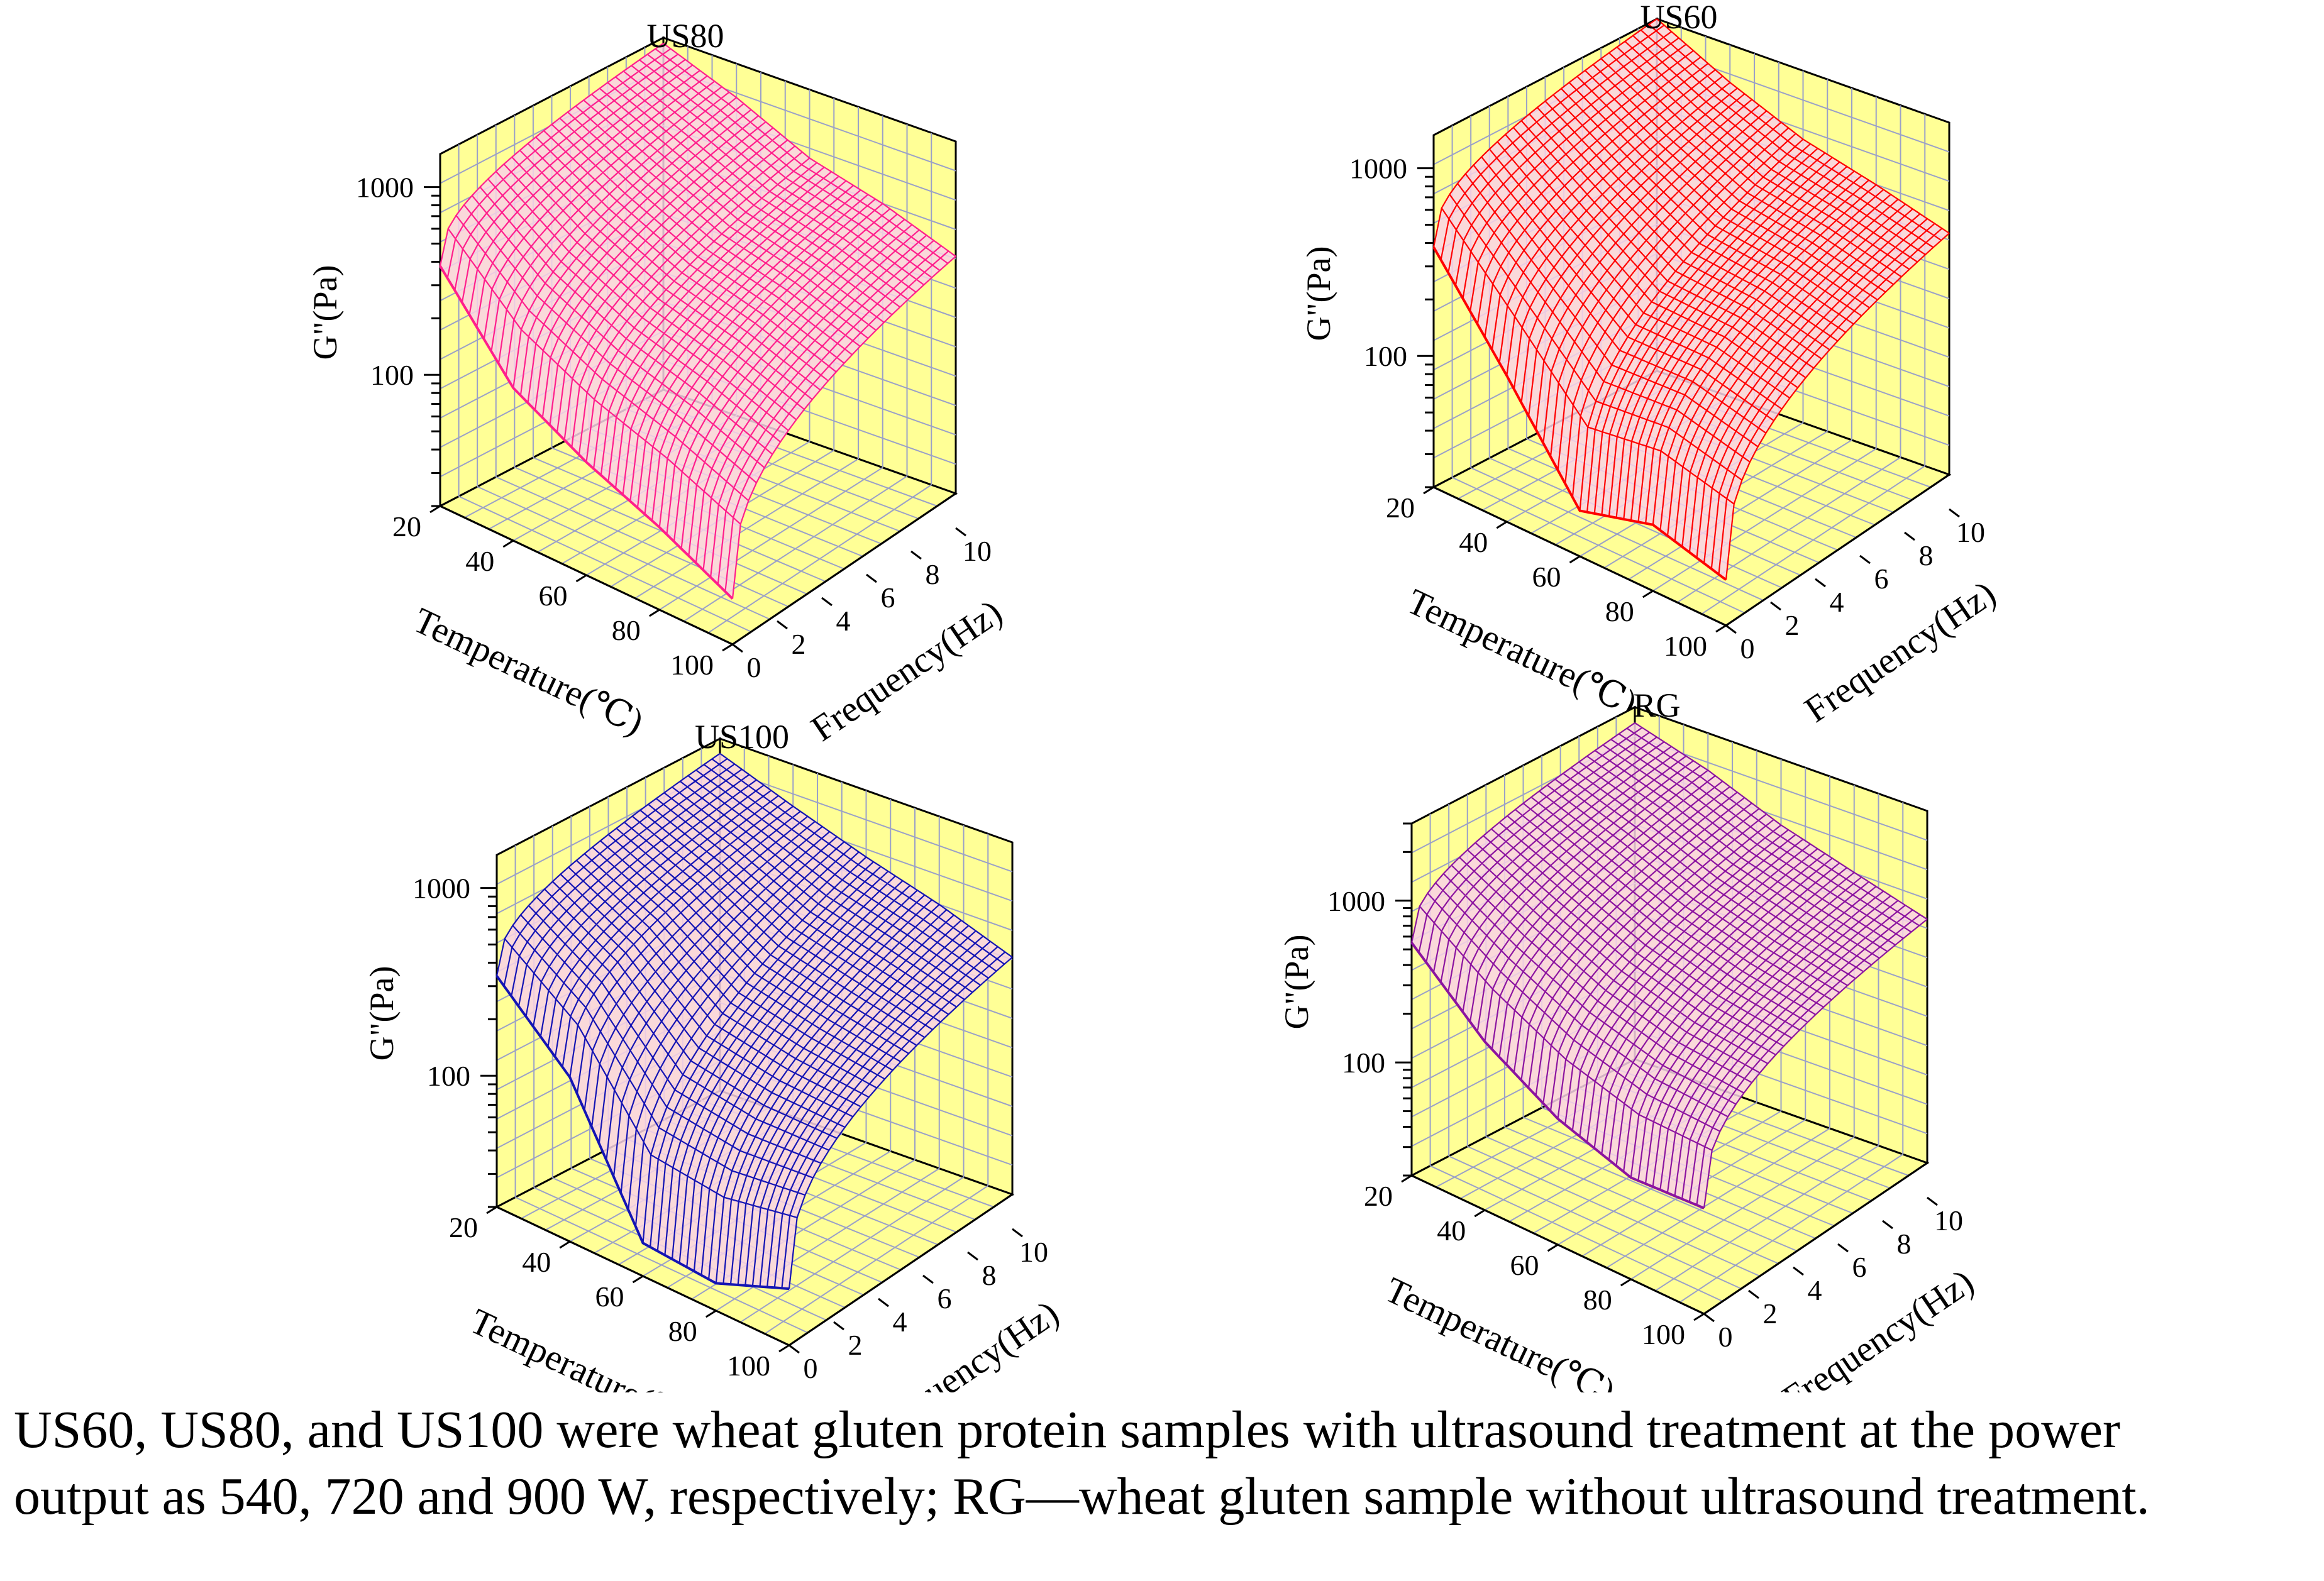  Describe the element at coordinates (1318, 293) in the screenshot. I see `z-axis-label: G"(Pa)` at that location.